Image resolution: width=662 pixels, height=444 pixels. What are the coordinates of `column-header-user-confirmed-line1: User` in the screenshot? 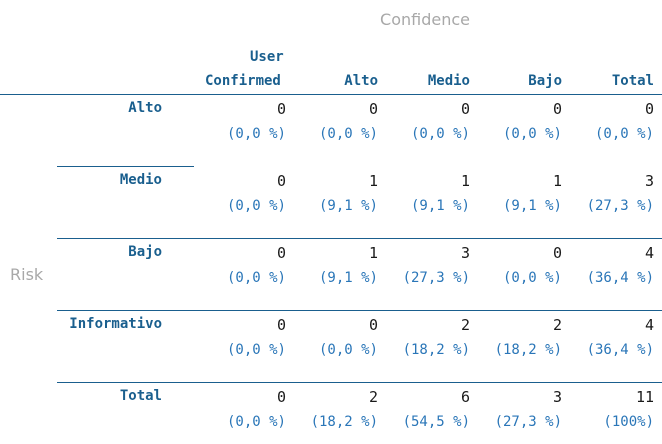 It's located at (267, 57).